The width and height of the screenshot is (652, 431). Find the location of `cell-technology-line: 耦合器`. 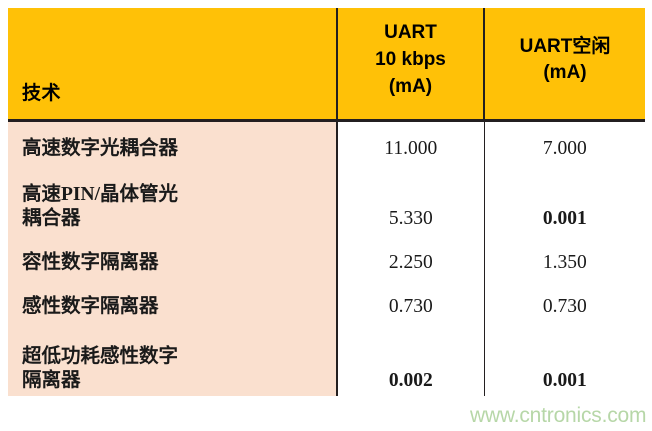

cell-technology-line: 耦合器 is located at coordinates (51, 218).